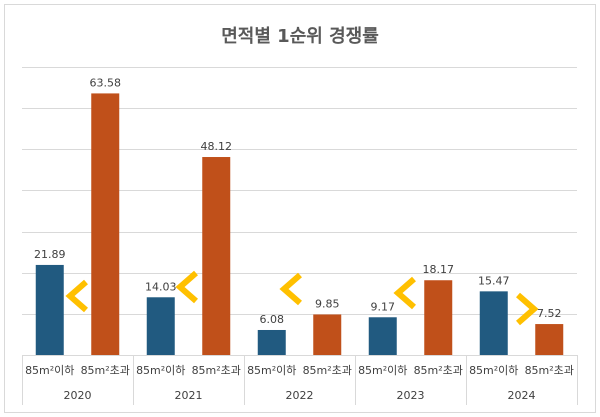  I want to click on x-group-label: 2024, so click(522, 395).